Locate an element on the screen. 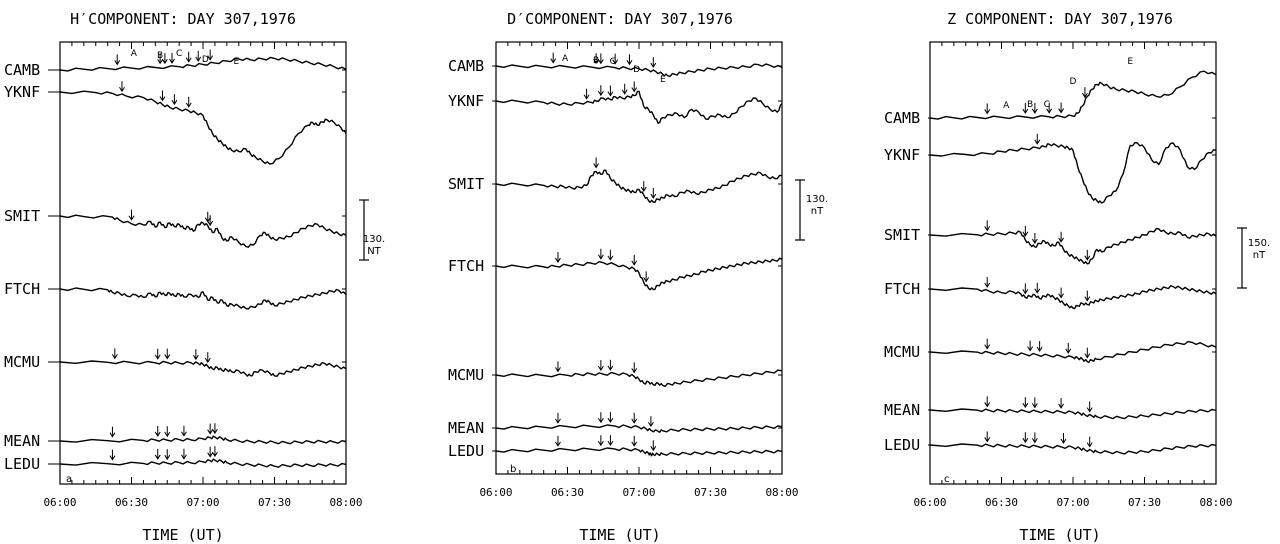  event-label: C is located at coordinates (1047, 105).